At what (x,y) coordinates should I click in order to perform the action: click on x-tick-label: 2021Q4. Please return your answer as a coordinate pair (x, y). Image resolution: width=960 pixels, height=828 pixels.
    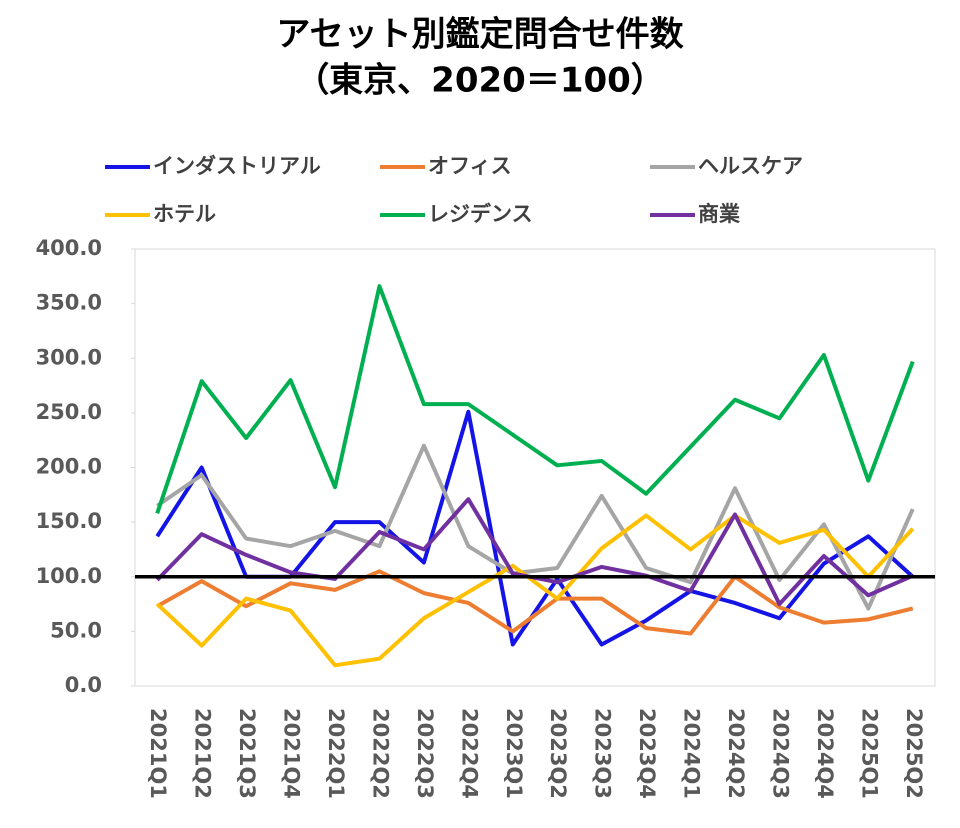
    Looking at the image, I should click on (292, 753).